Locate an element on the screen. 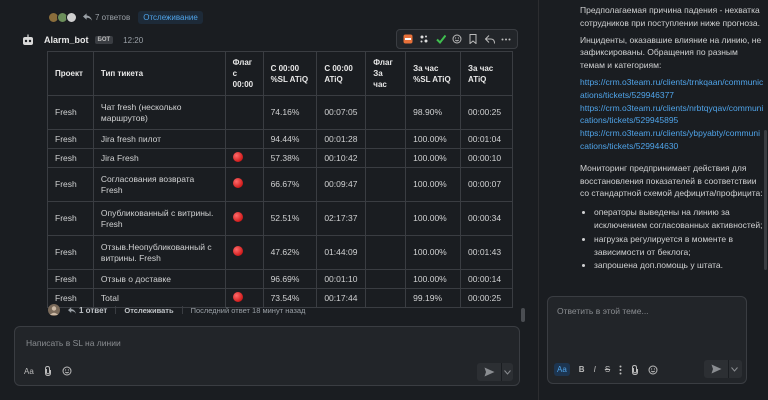 The width and height of the screenshot is (768, 400). replies-count: 1 ответ is located at coordinates (93, 310).